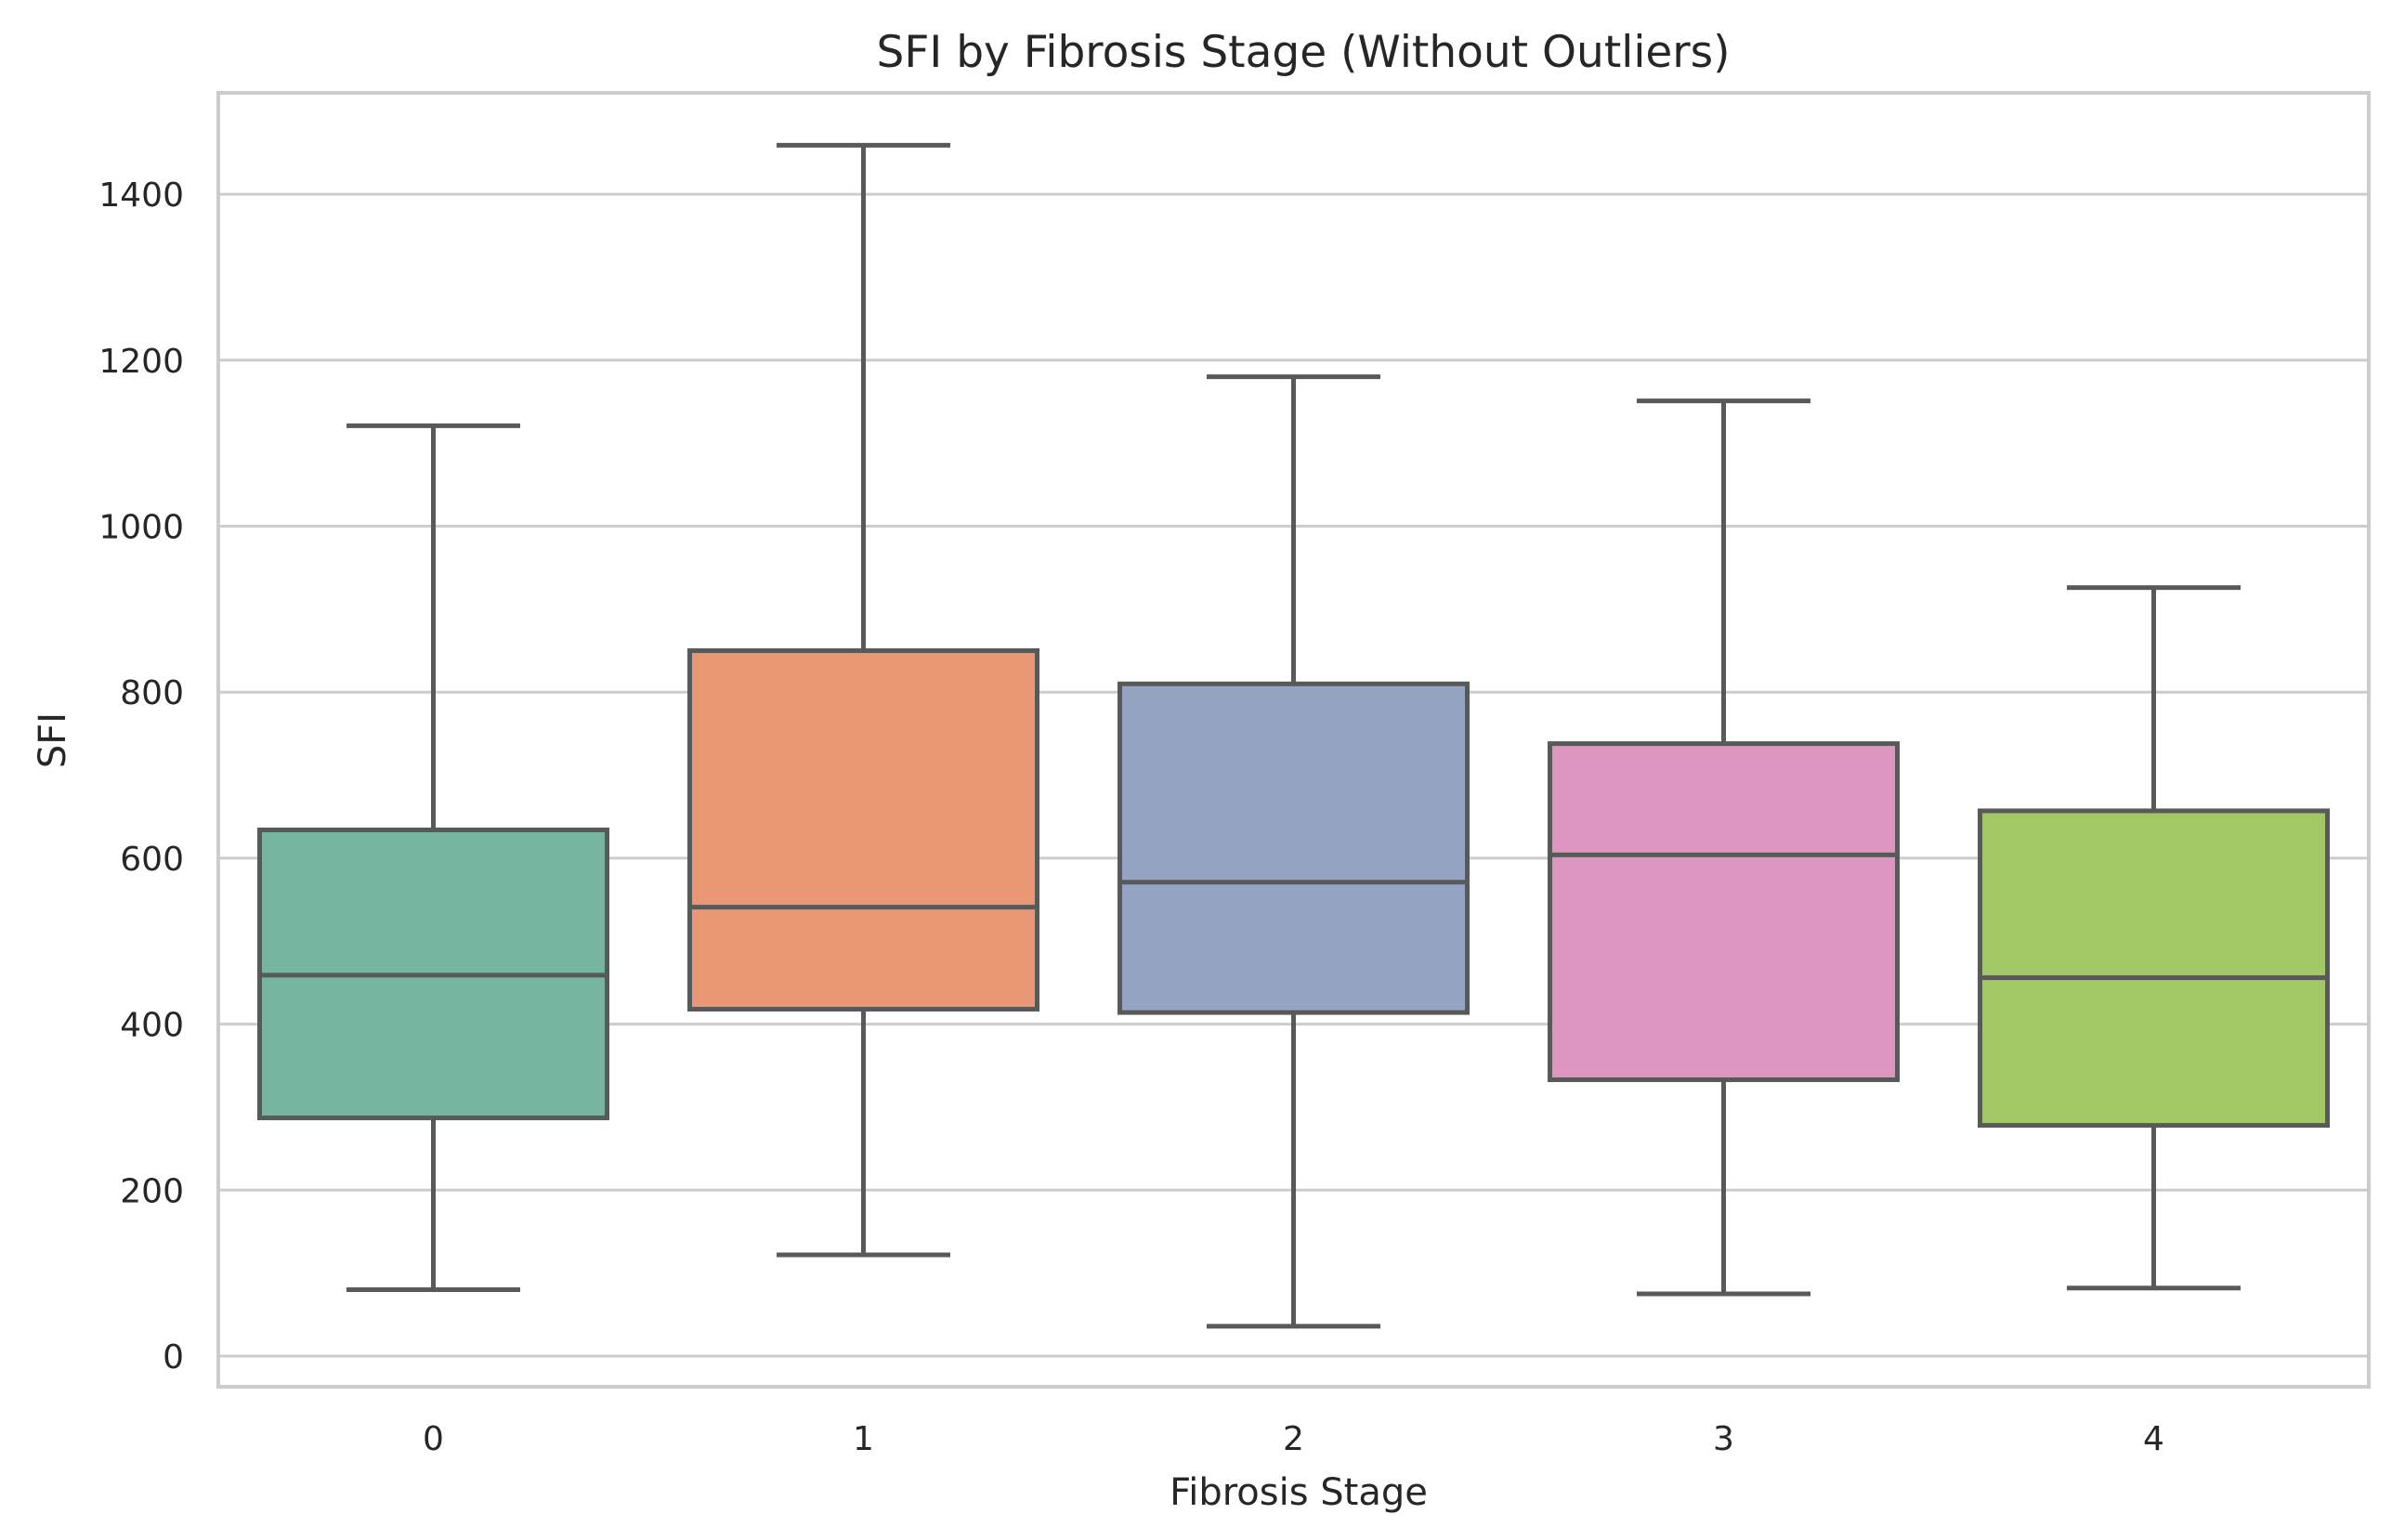 This screenshot has width=2405, height=1540. Describe the element at coordinates (1304, 52) in the screenshot. I see `chart-title: SFI by Fibrosis Stage (Without Outliers)` at that location.